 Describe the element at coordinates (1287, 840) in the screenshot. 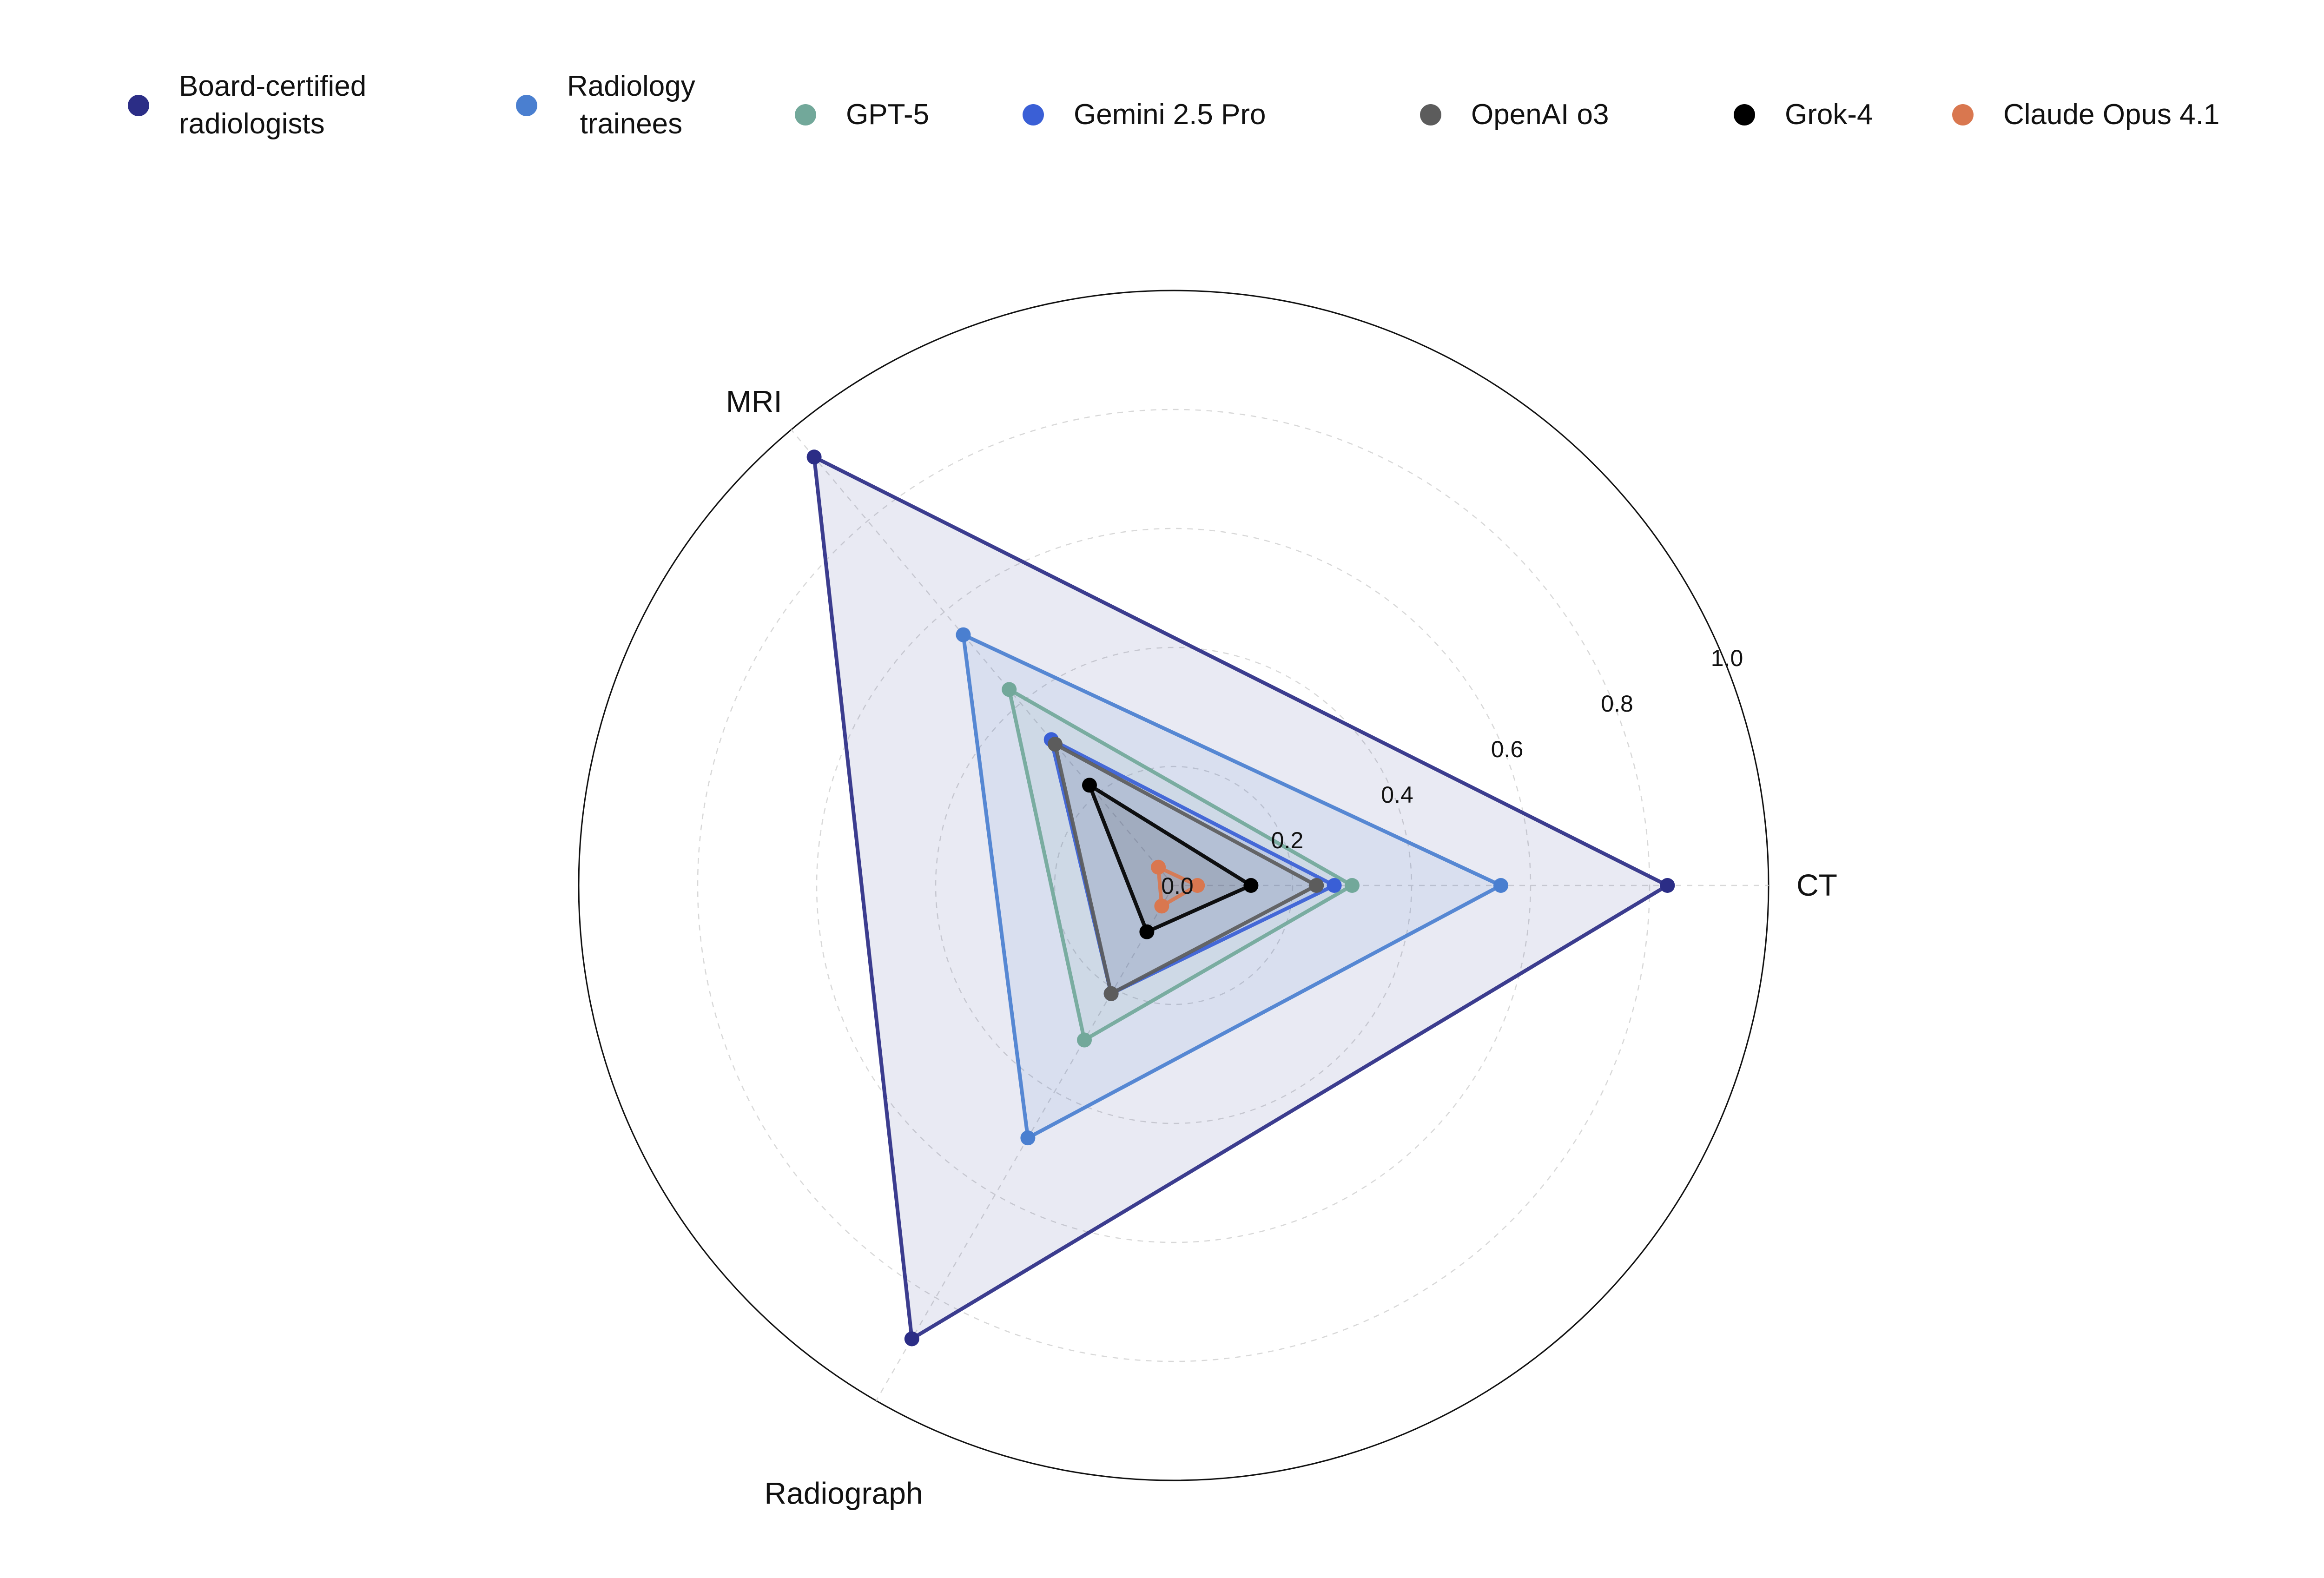

I see `radial-tick-label: 0.2` at that location.